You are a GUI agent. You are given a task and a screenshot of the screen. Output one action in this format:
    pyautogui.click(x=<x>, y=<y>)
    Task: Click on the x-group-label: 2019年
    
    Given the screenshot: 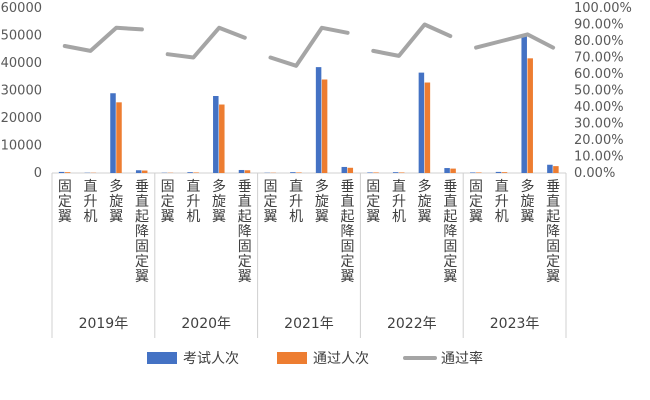 What is the action you would take?
    pyautogui.click(x=104, y=324)
    